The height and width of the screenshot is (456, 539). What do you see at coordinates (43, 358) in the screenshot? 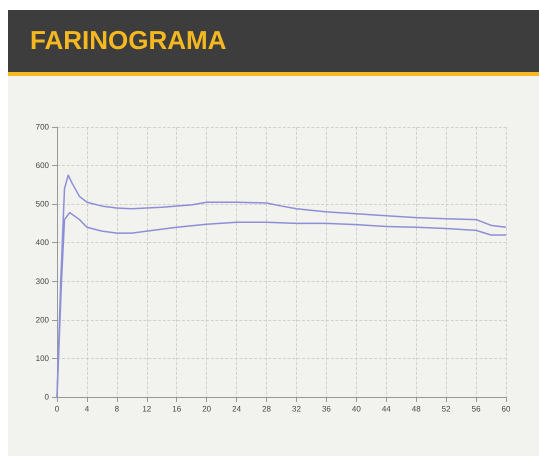
I see `y-tick-label: 100` at bounding box center [43, 358].